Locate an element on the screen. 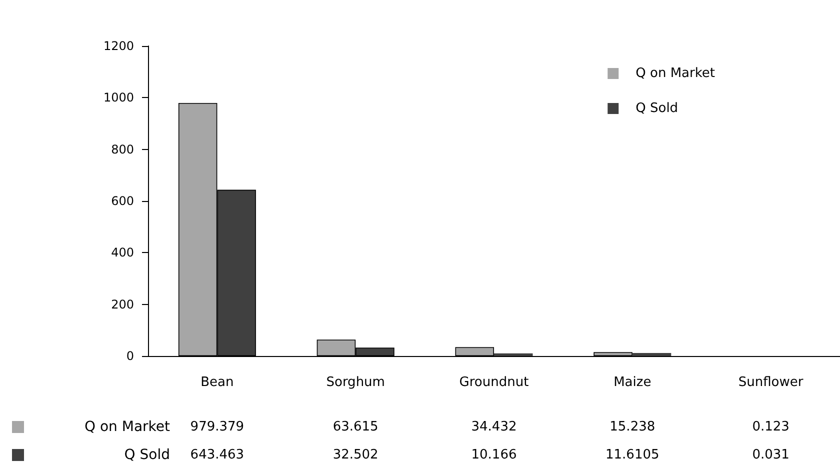 The height and width of the screenshot is (463, 840). x-tick-label: Maize is located at coordinates (633, 382).